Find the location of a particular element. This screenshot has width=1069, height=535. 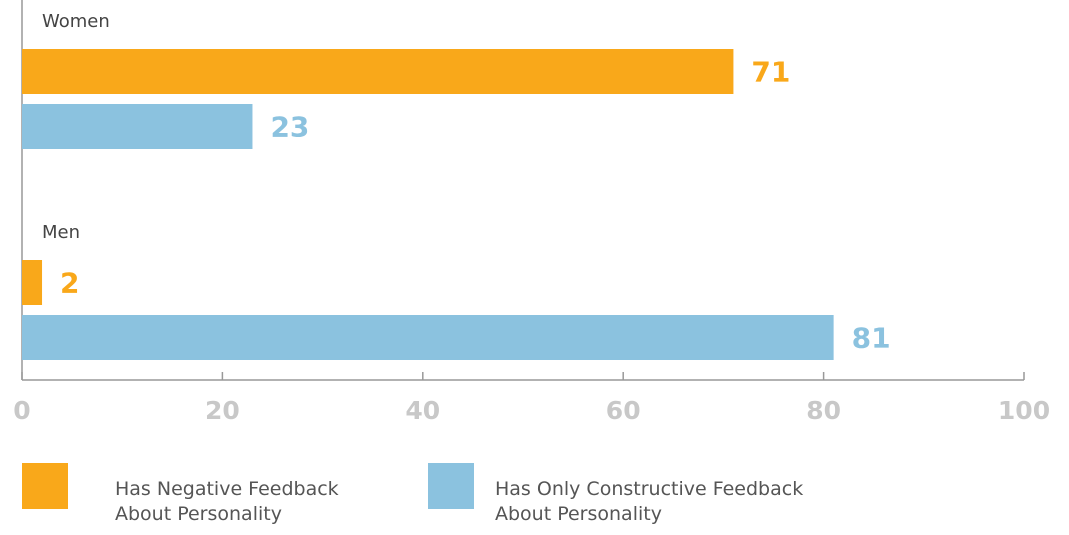

value-label: 71 is located at coordinates (770, 72).